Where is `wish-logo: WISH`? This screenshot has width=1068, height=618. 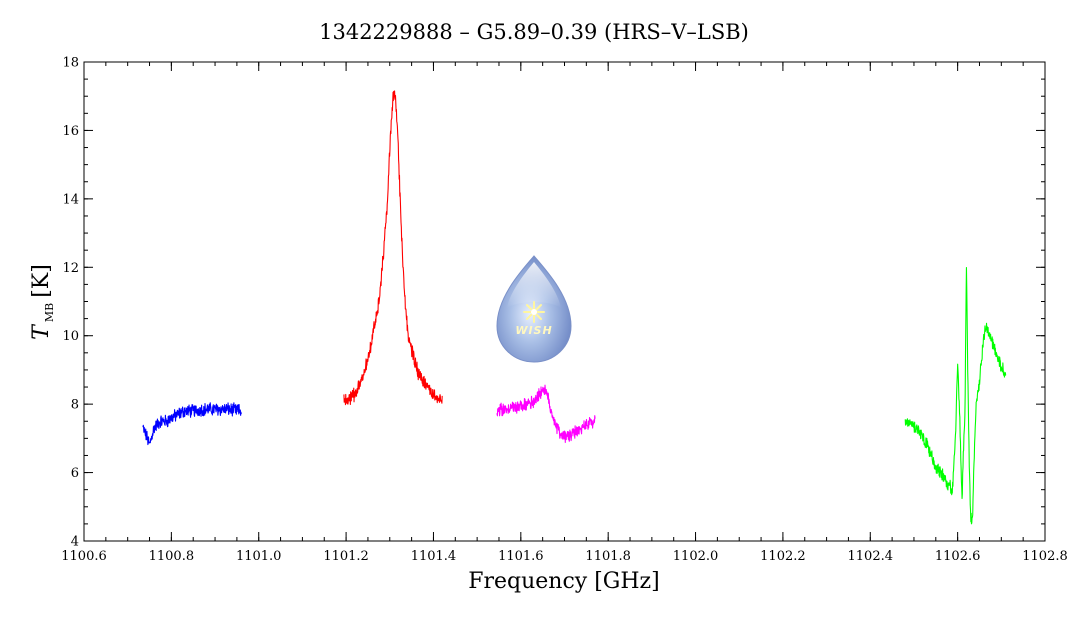
wish-logo: WISH is located at coordinates (534, 309).